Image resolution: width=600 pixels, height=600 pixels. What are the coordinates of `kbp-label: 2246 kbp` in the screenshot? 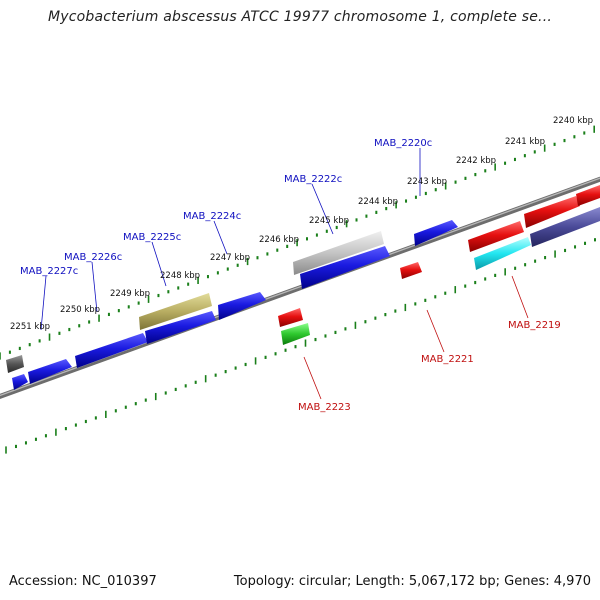 It's located at (279, 240).